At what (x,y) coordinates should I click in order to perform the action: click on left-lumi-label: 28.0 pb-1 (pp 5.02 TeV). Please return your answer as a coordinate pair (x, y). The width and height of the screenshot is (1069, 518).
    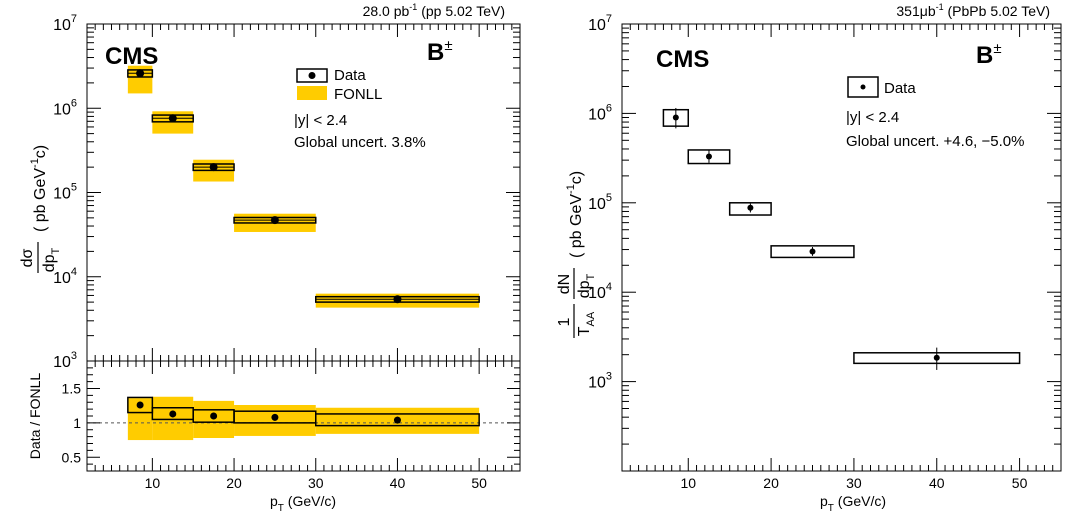
    Looking at the image, I should click on (434, 10).